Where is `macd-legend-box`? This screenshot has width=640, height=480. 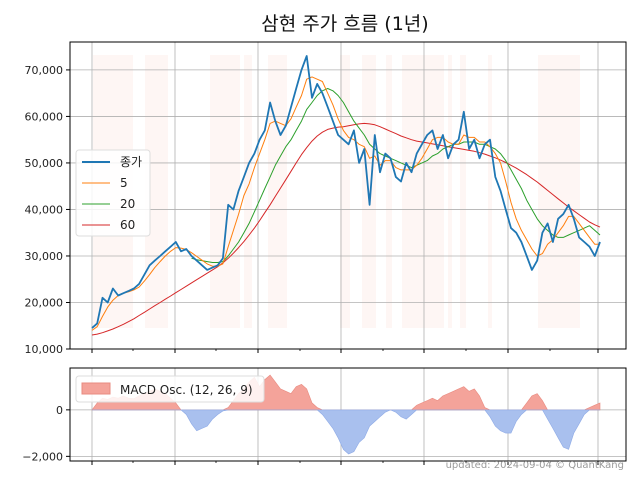
macd-legend-box is located at coordinates (170, 389).